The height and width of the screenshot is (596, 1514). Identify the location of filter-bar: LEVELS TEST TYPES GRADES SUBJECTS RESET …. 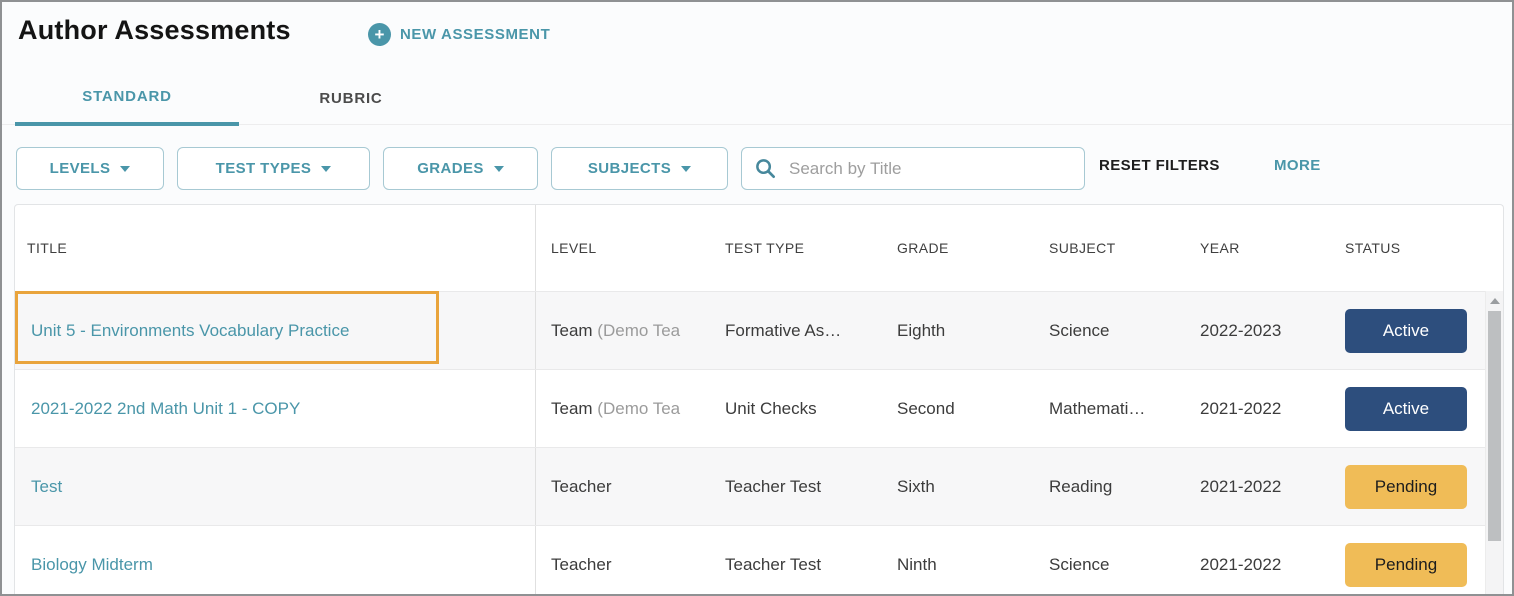
(757, 169).